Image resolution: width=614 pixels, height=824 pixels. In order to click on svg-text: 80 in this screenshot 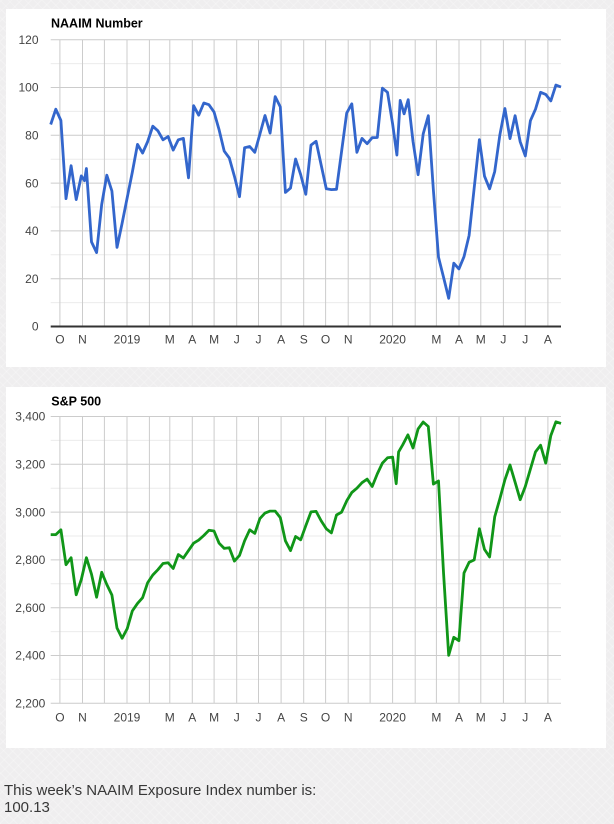, I will do `click(32, 136)`.